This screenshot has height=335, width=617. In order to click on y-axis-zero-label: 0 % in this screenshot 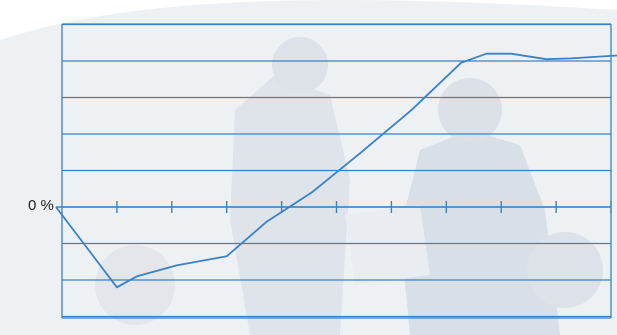, I will do `click(41, 205)`.